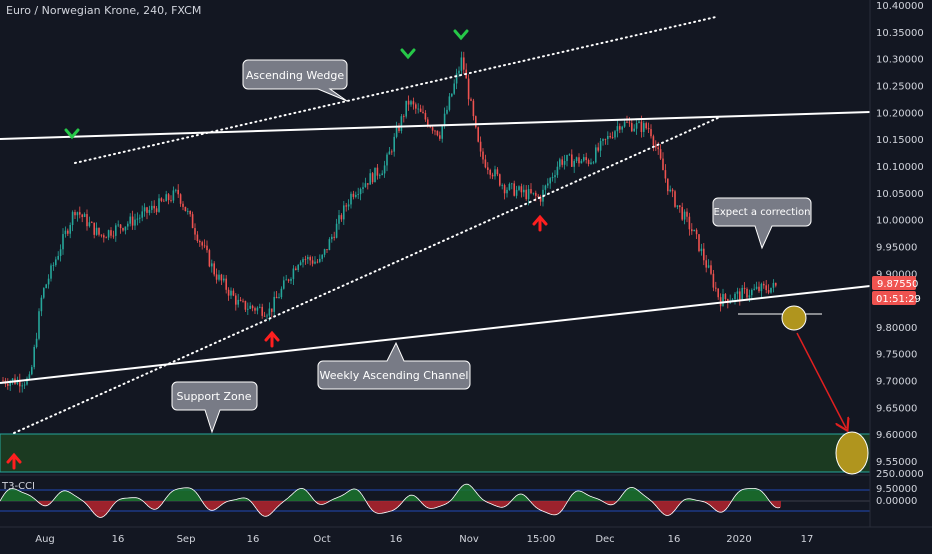  I want to click on target-circle-near, so click(794, 318).